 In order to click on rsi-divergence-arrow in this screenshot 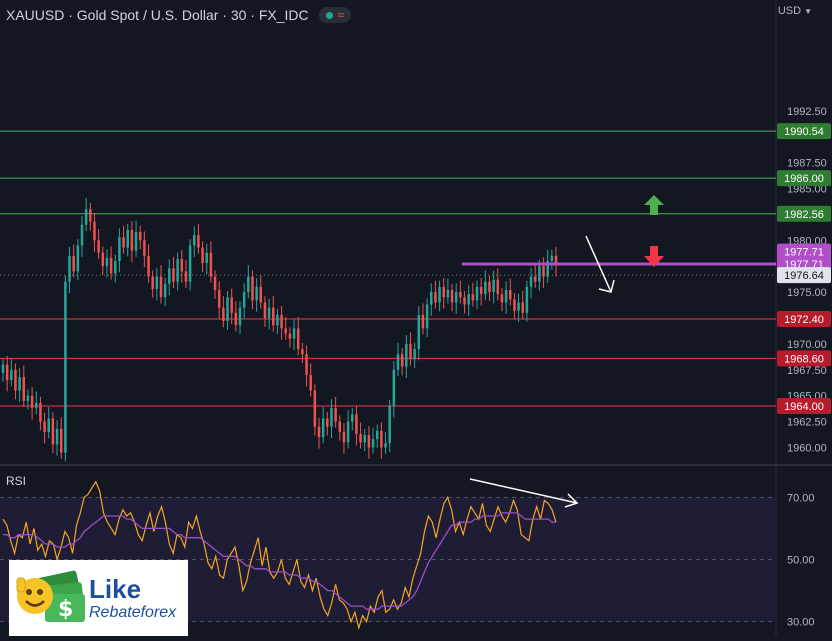, I will do `click(523, 491)`.